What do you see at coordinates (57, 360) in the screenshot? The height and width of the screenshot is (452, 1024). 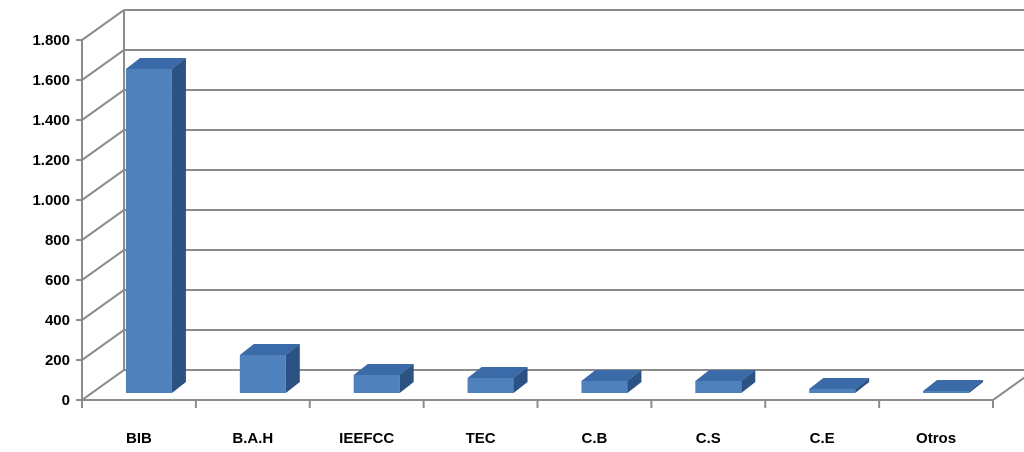 I see `y-tick-label: 200` at bounding box center [57, 360].